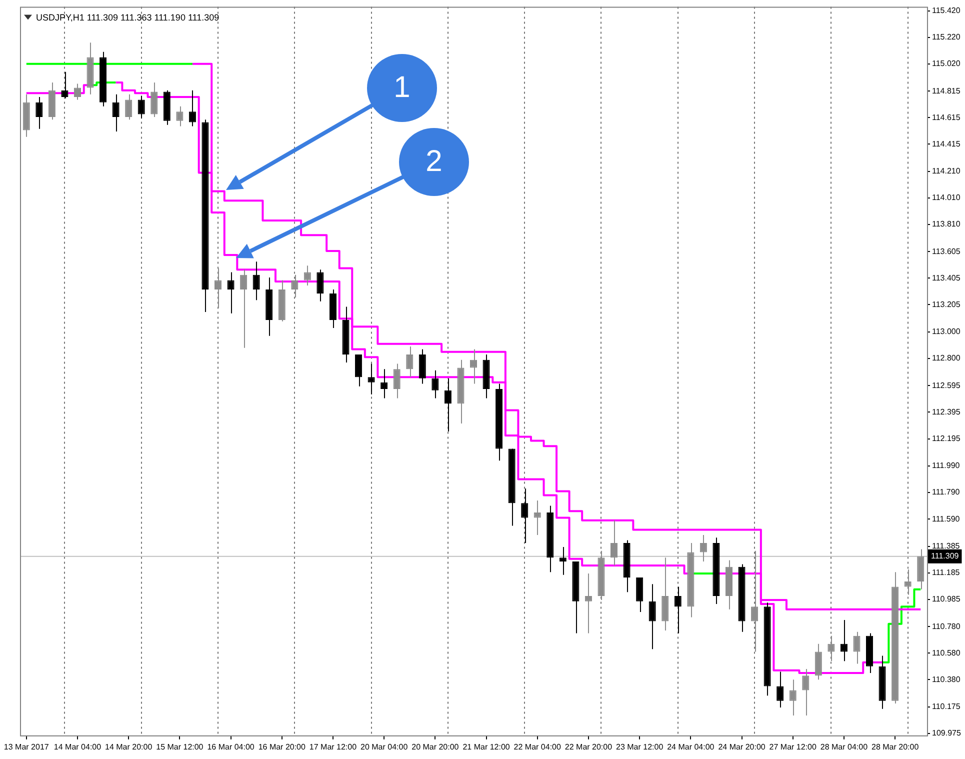 The image size is (965, 759). Describe the element at coordinates (128, 17) in the screenshot. I see `text: USDJPY,H1 111.309 111.363 111.190 111.309` at that location.